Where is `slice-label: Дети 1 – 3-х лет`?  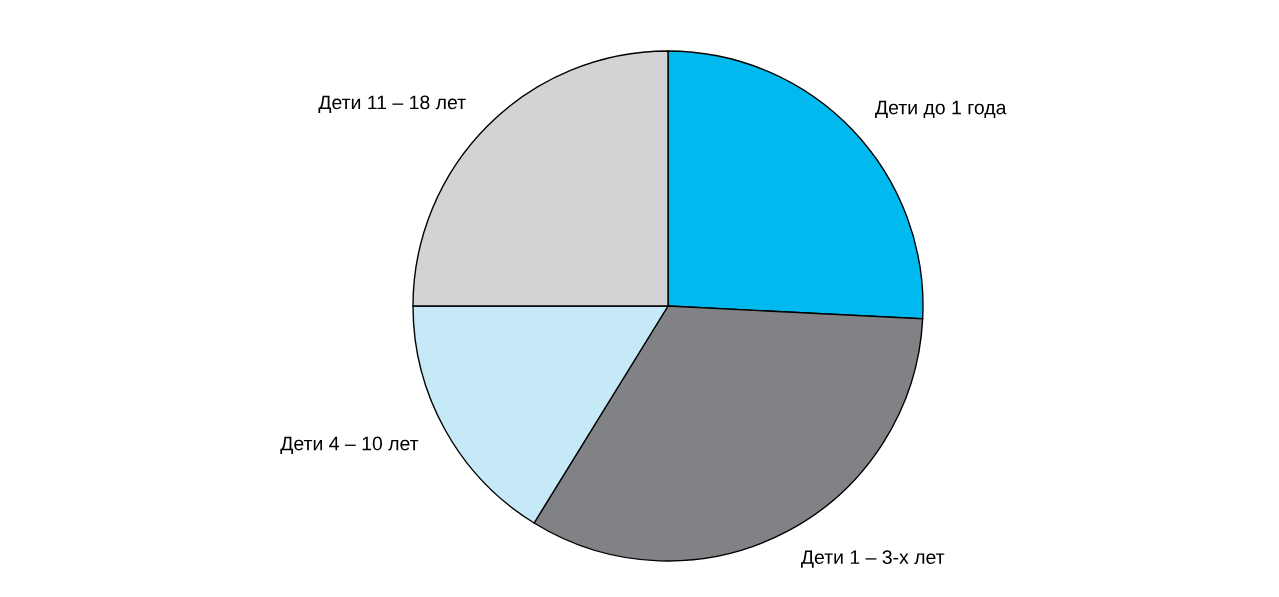
slice-label: Дети 1 – 3-х лет is located at coordinates (872, 559).